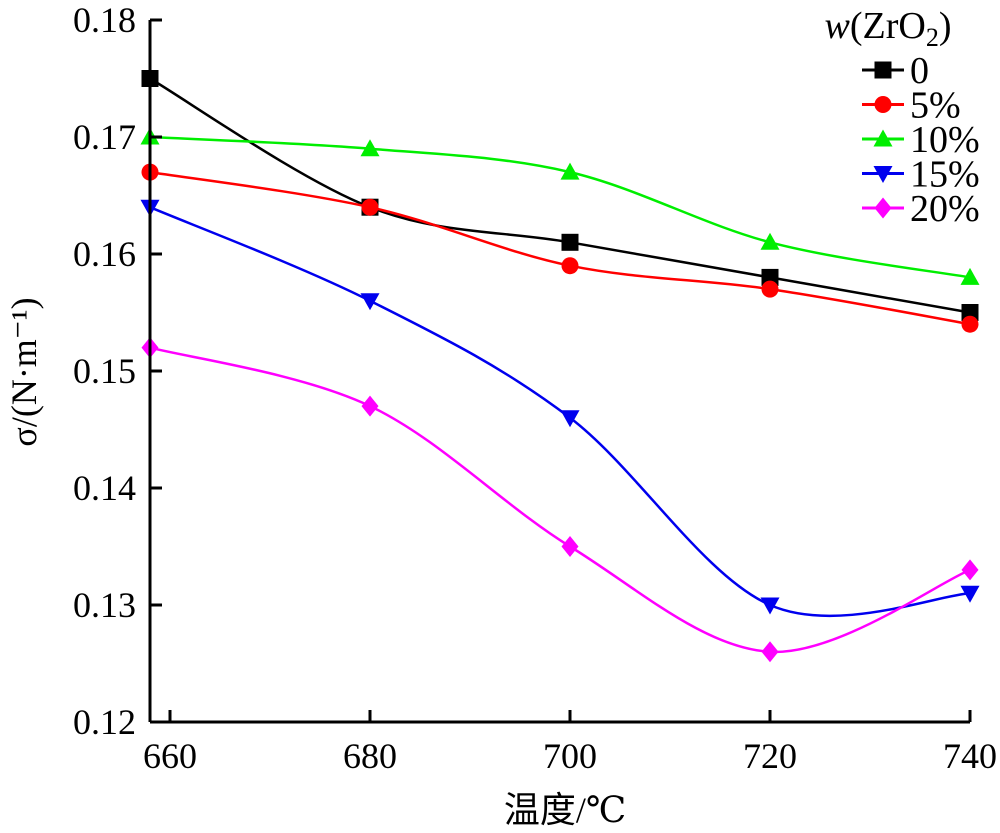  Describe the element at coordinates (565, 810) in the screenshot. I see `x-axis-title: 温度/℃` at that location.